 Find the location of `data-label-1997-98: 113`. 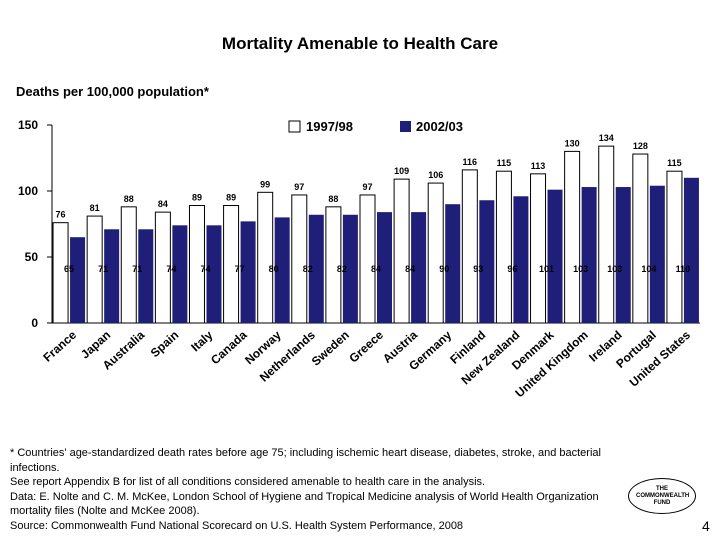

data-label-1997-98: 113 is located at coordinates (538, 166).